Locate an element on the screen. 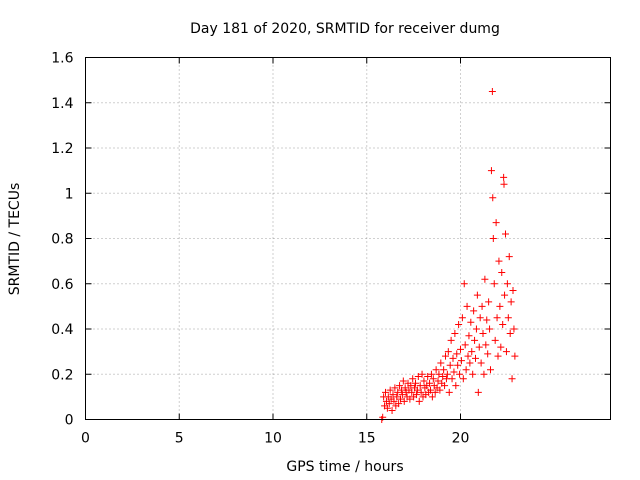 This screenshot has width=640, height=480. x-tick-label: 20 is located at coordinates (461, 439).